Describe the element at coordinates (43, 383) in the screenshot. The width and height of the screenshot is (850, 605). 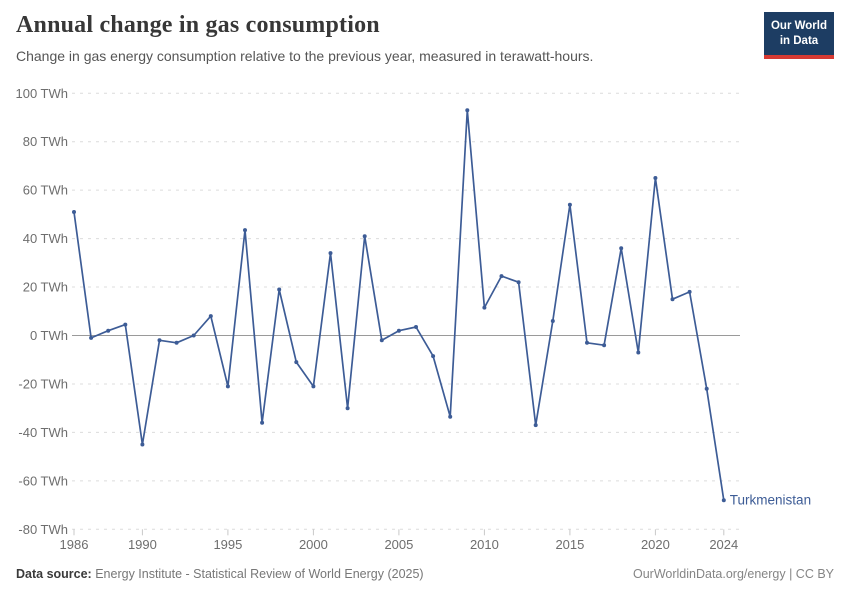
I see `svg-text: -20 TWh` at that location.